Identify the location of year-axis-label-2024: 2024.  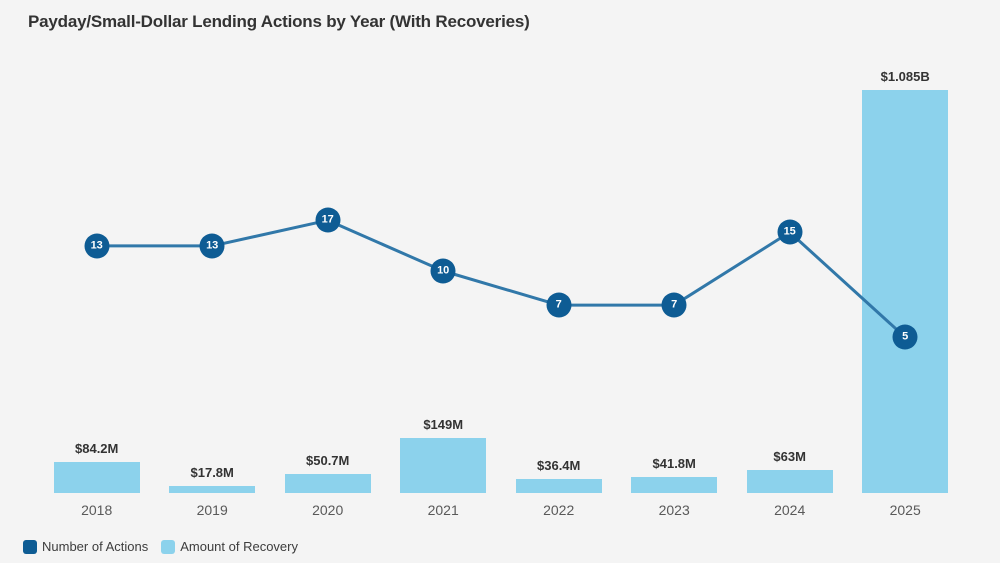
(790, 510).